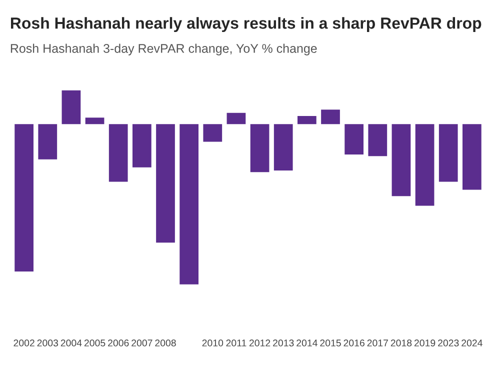 The height and width of the screenshot is (380, 496). Describe the element at coordinates (213, 343) in the screenshot. I see `x-tick-label: 2010` at that location.